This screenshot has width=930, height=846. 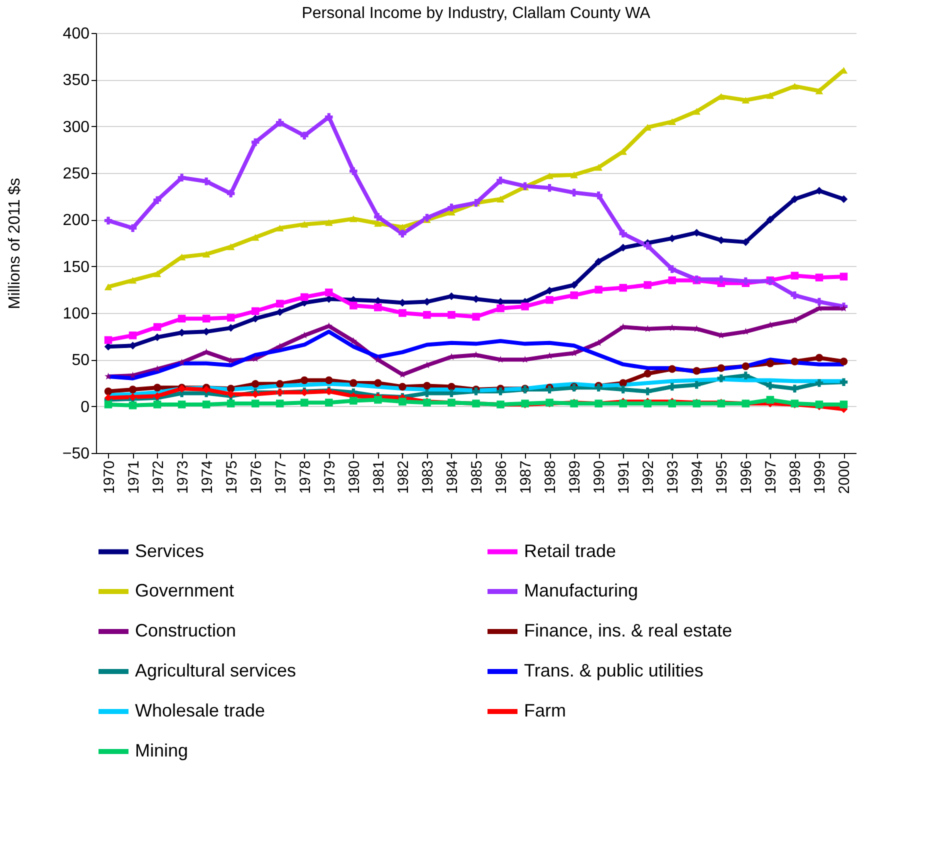 What do you see at coordinates (452, 477) in the screenshot?
I see `x-tick-label: 1984` at bounding box center [452, 477].